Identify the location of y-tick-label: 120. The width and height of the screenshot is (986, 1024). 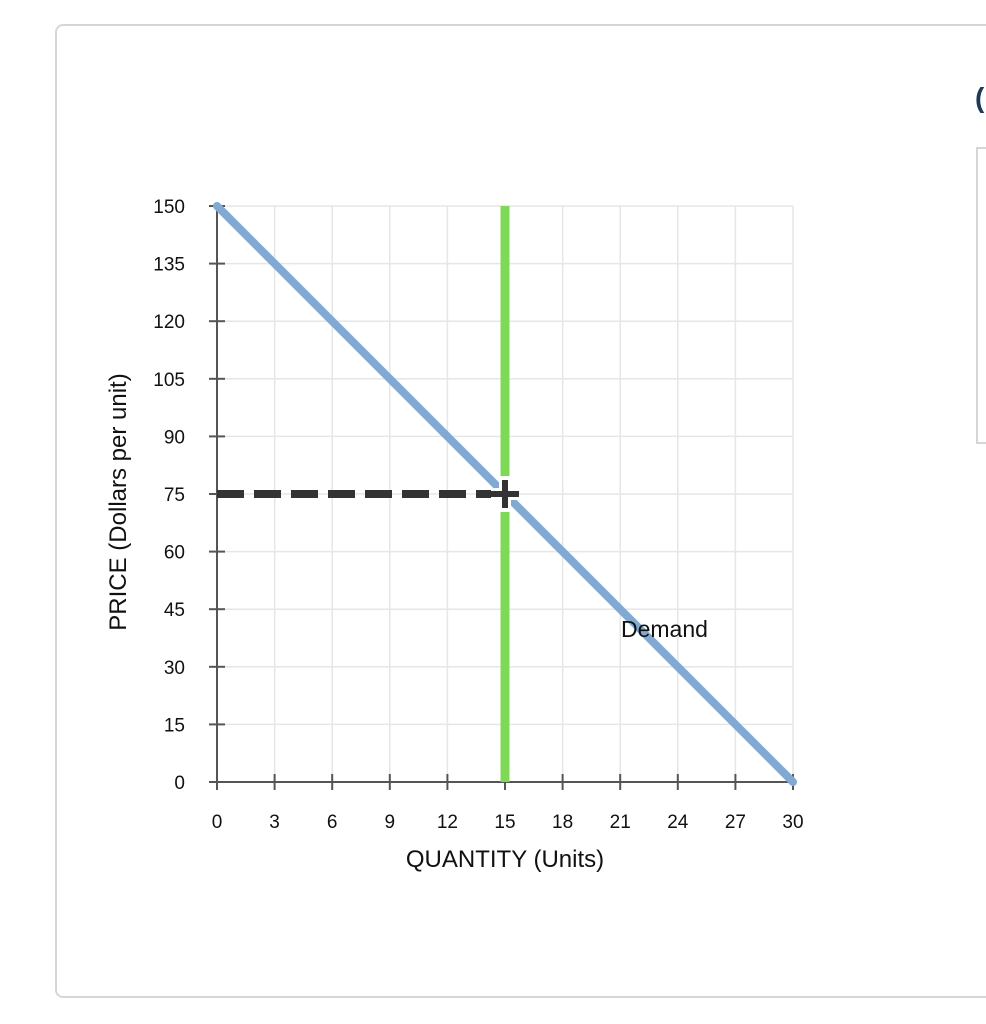
(169, 322).